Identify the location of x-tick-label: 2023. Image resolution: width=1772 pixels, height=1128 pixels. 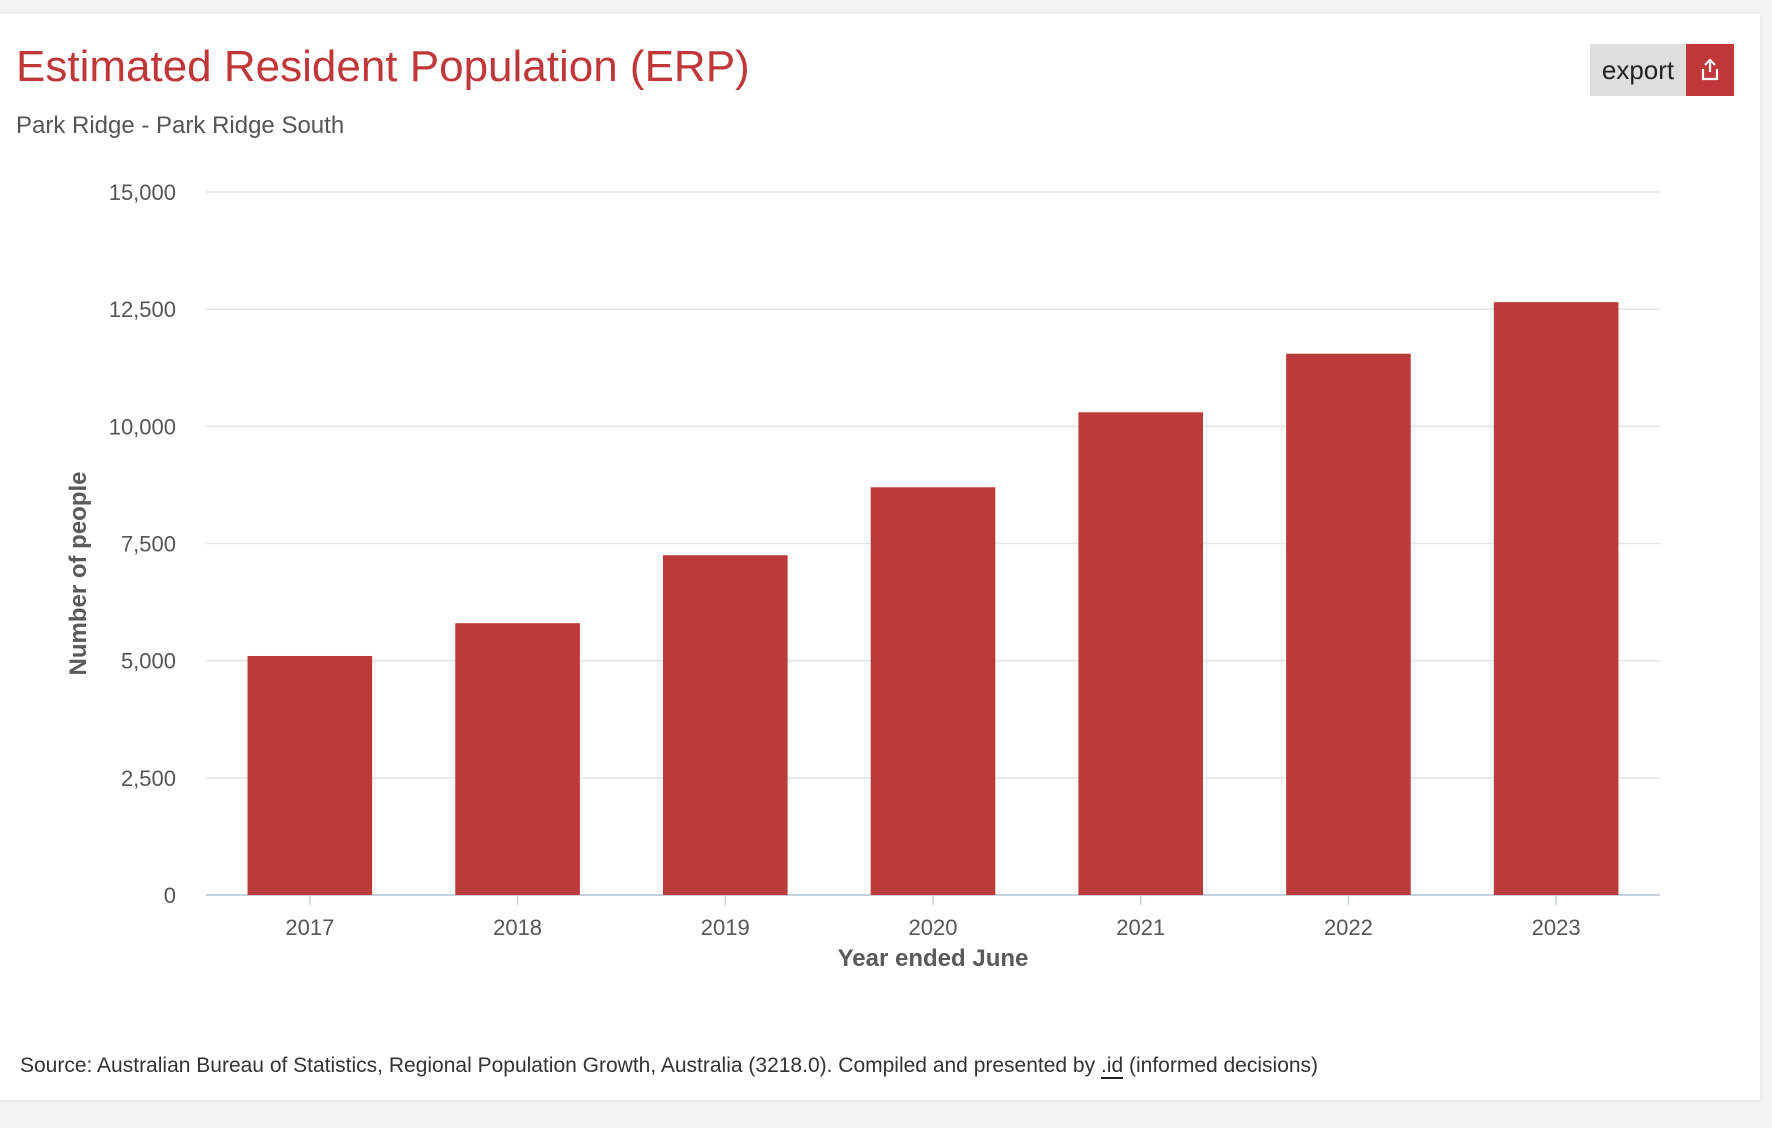
(1556, 927).